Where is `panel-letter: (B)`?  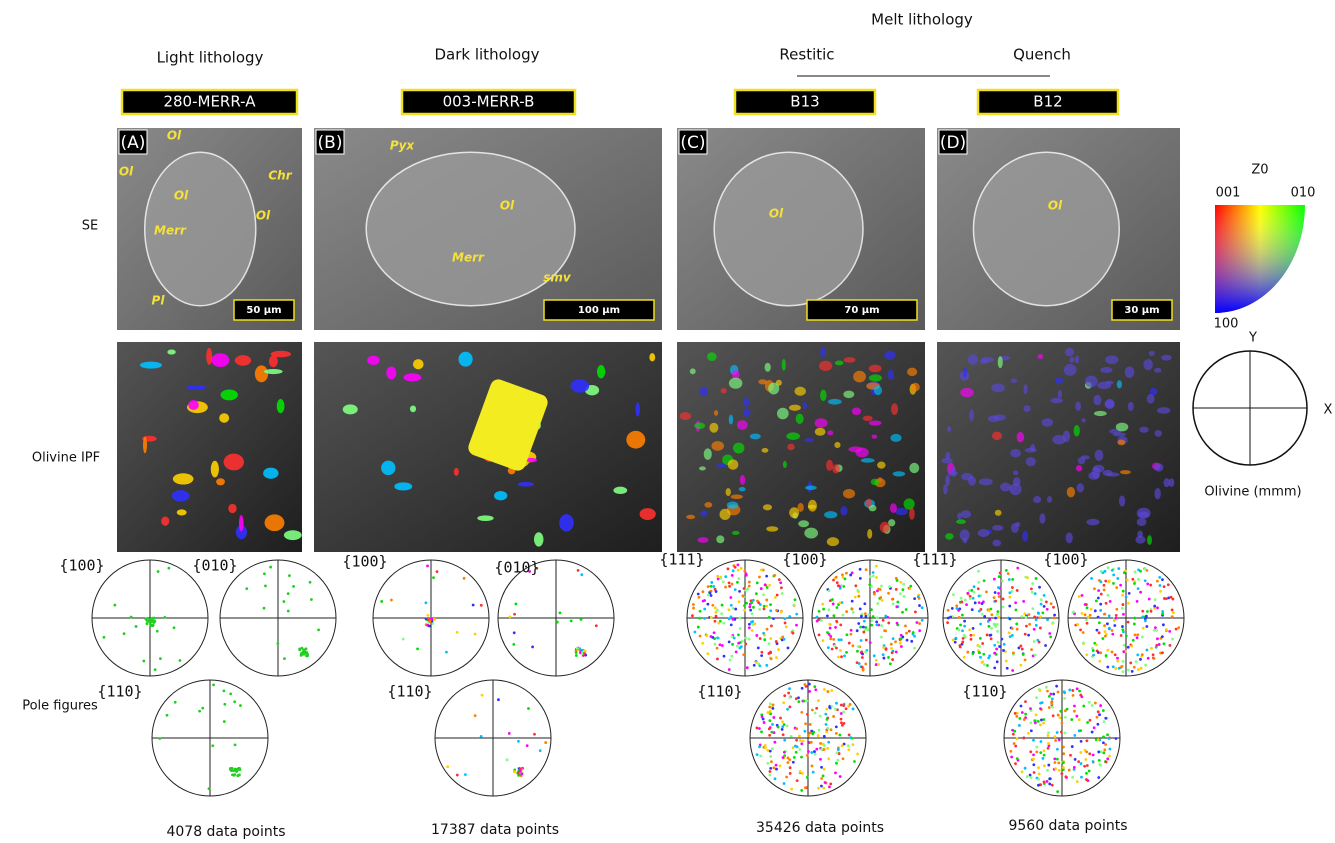
panel-letter: (B) is located at coordinates (330, 143).